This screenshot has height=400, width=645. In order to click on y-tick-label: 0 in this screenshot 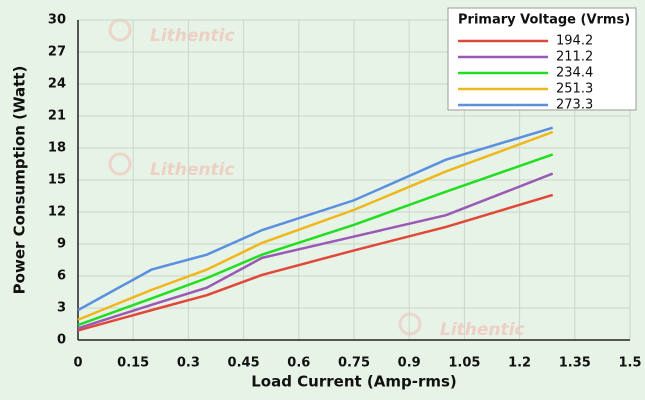, I will do `click(61, 340)`.